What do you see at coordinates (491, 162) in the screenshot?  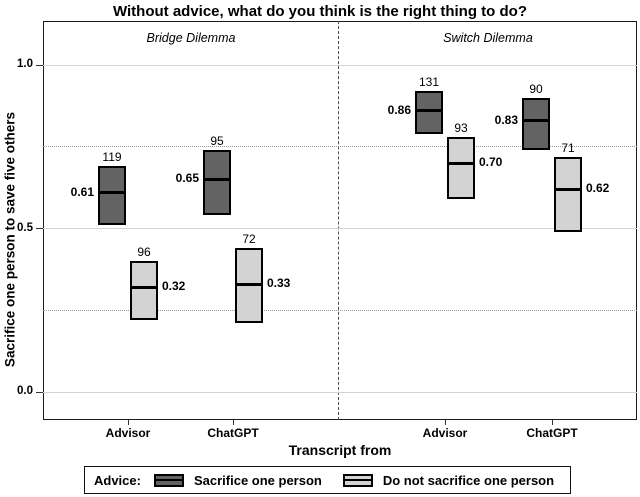 I see `mean-value-label: 0.70` at bounding box center [491, 162].